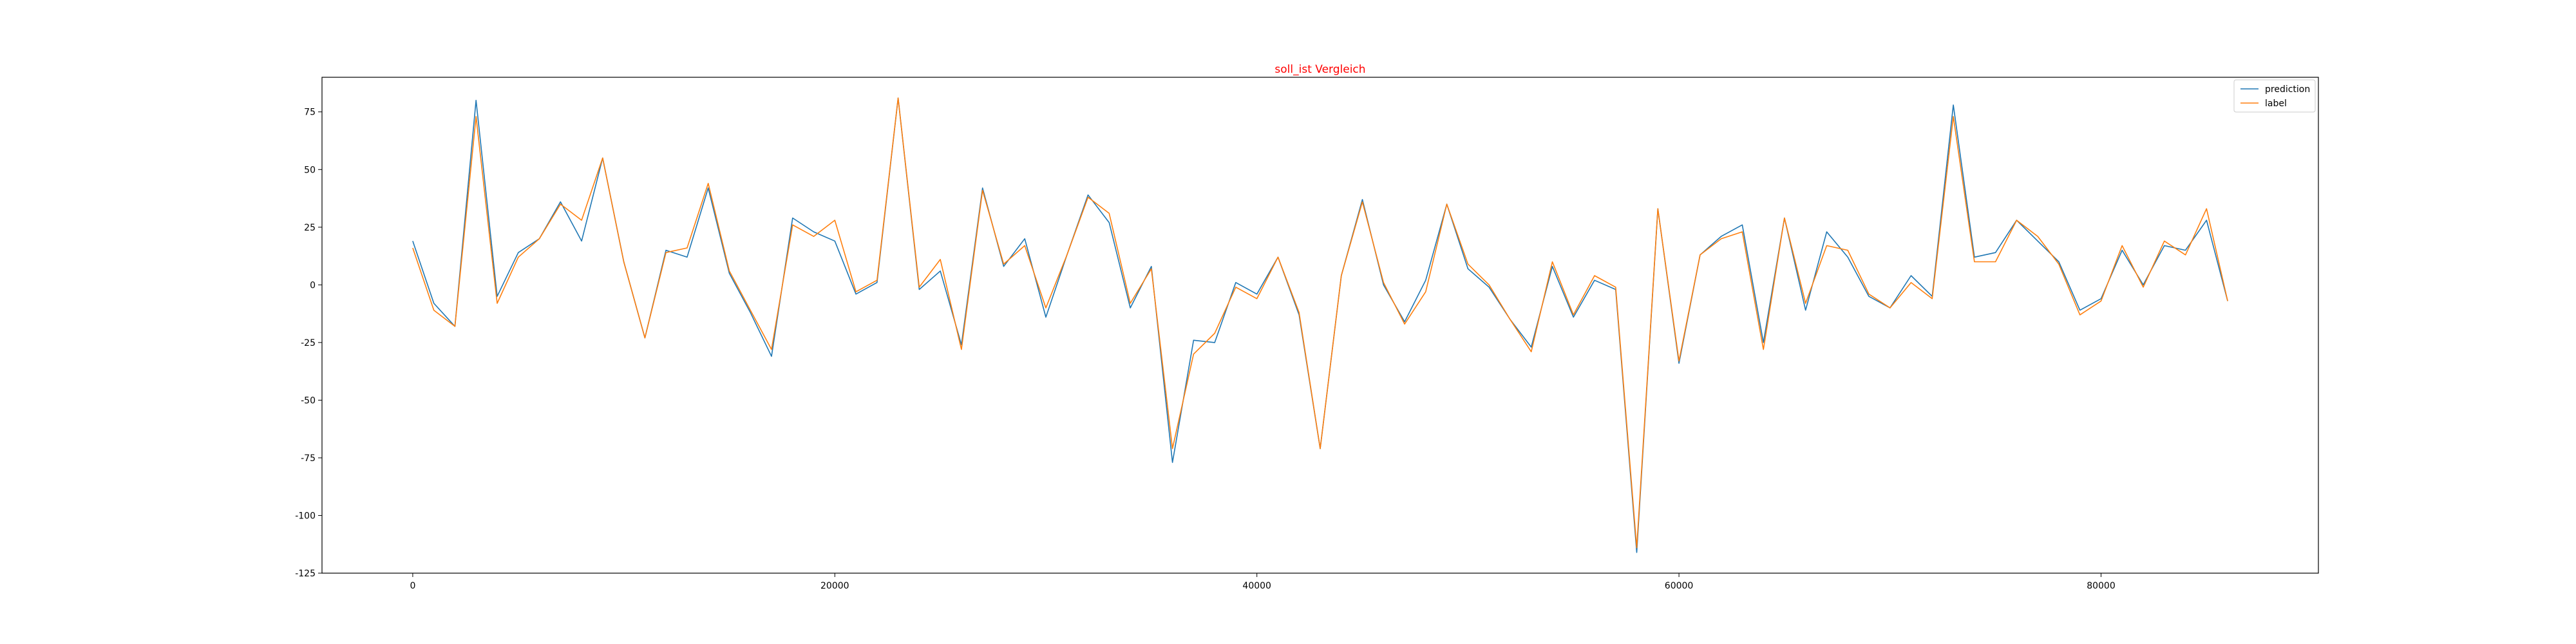 The width and height of the screenshot is (2576, 644). What do you see at coordinates (313, 285) in the screenshot?
I see `y-tick-label: 0` at bounding box center [313, 285].